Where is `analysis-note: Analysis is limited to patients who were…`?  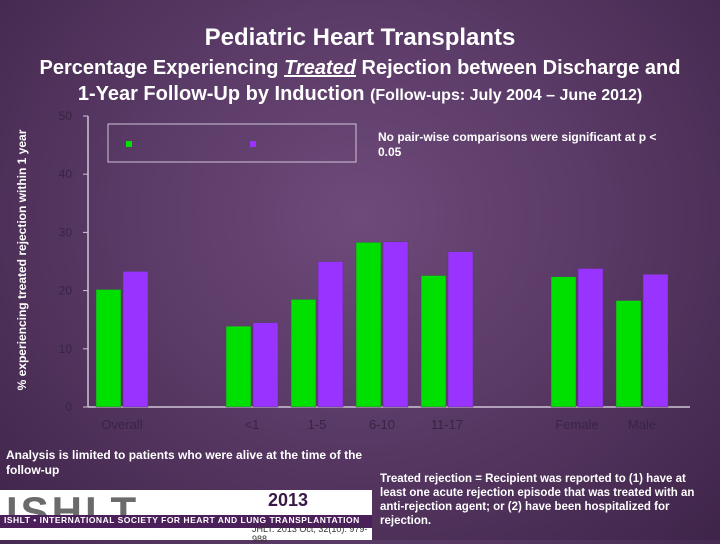
analysis-note: Analysis is limited to patients who were… is located at coordinates (184, 462).